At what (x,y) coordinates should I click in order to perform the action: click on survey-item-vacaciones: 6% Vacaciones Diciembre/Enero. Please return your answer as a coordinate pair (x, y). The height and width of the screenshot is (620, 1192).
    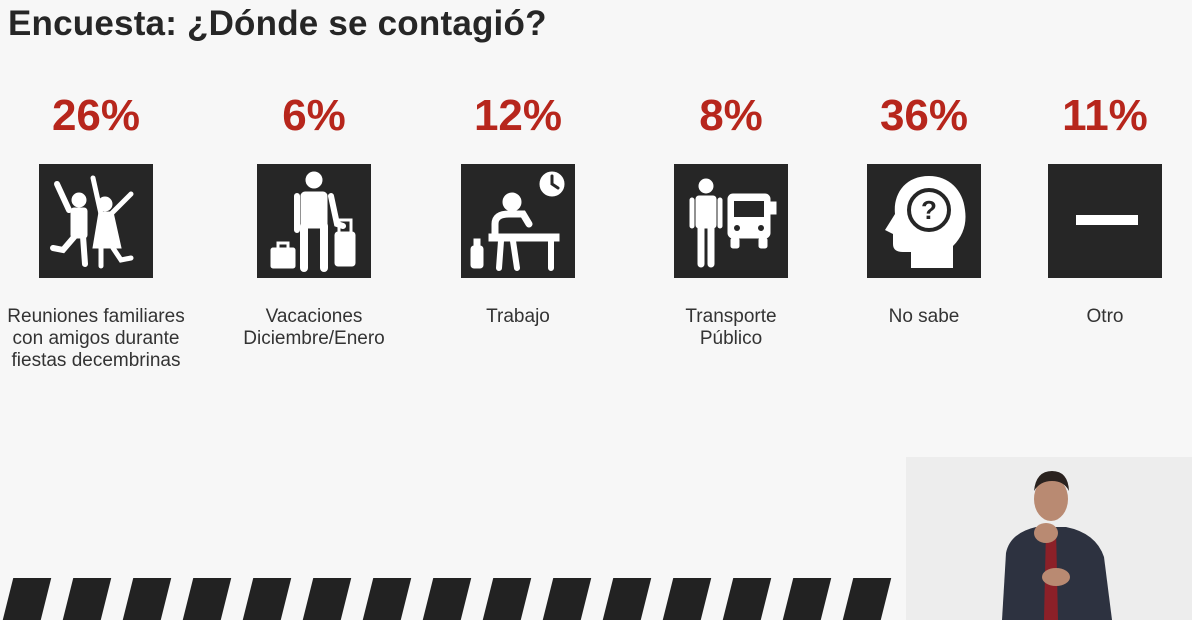
    Looking at the image, I should click on (314, 220).